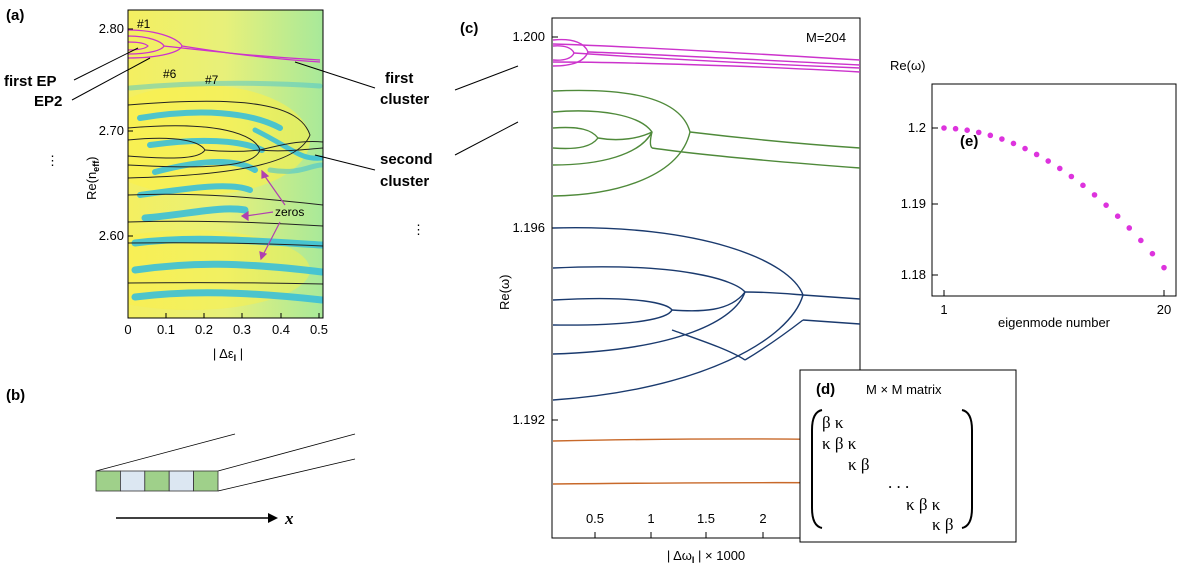  I want to click on ep2-pointer, so click(111, 79).